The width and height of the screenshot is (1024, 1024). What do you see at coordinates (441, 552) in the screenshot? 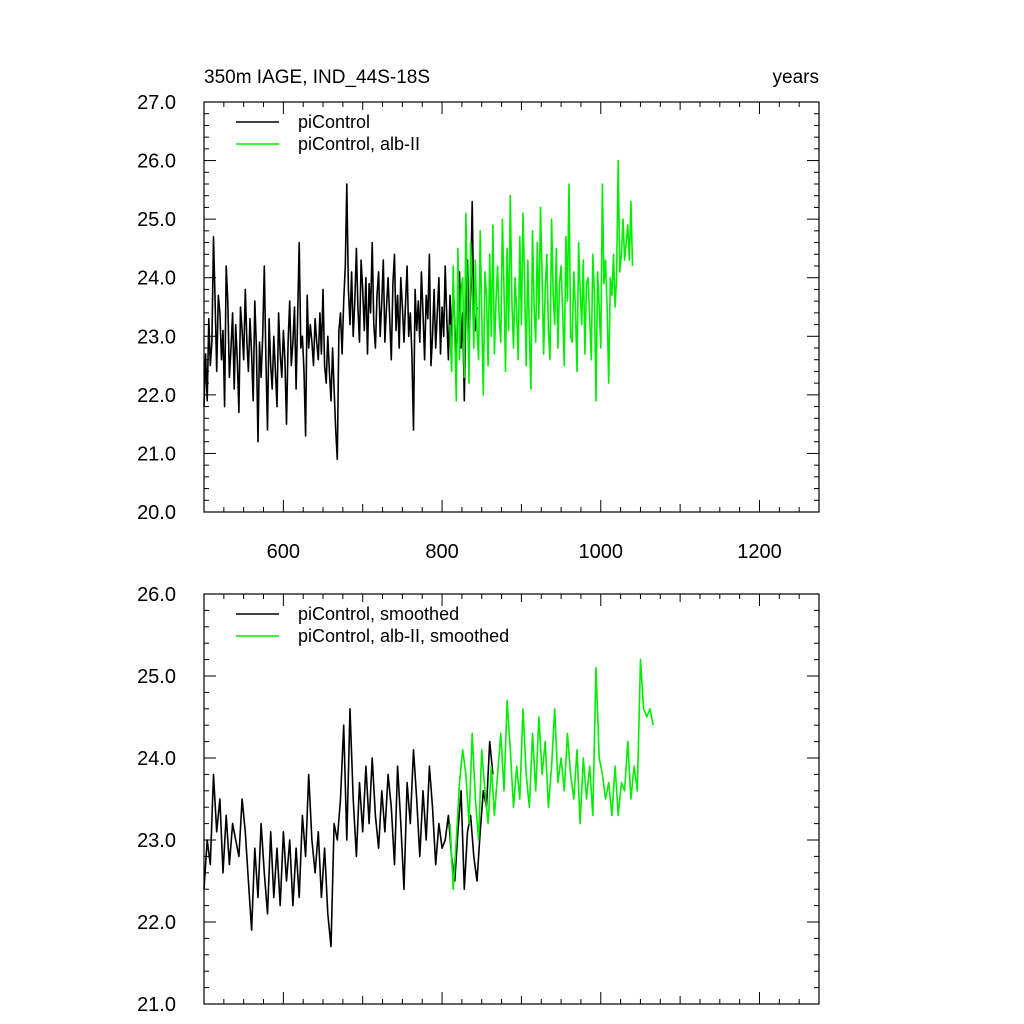
I see `x-tick-label: 800` at bounding box center [441, 552].